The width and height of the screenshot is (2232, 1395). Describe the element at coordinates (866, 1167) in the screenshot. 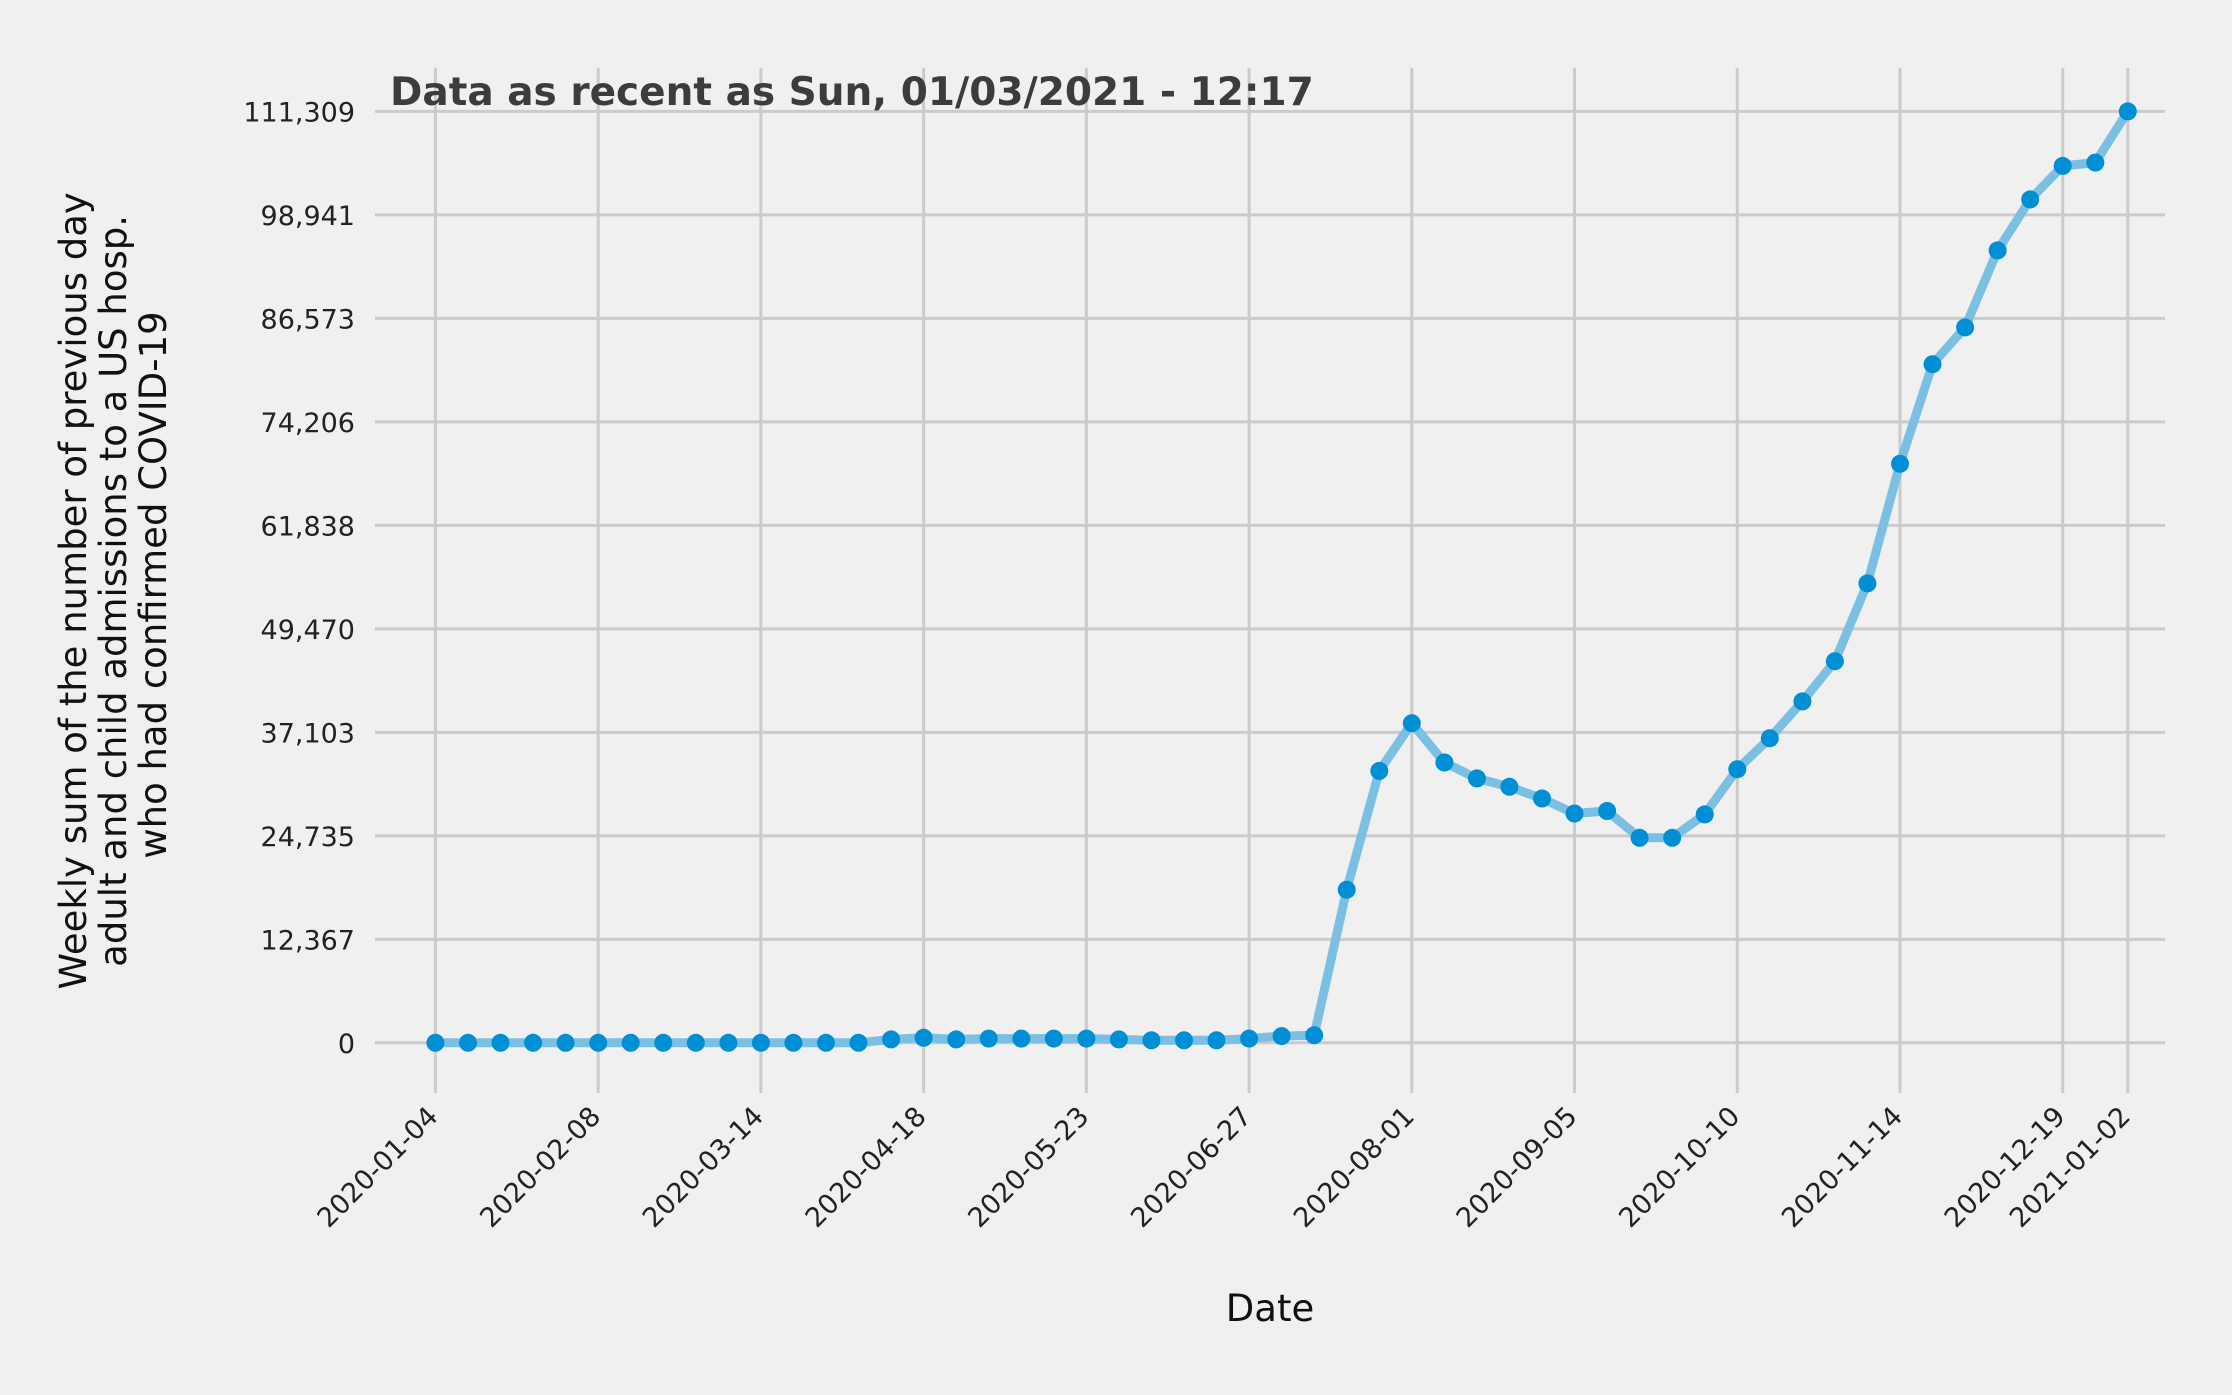

I see `x-tick-label: 2020-04-18` at that location.